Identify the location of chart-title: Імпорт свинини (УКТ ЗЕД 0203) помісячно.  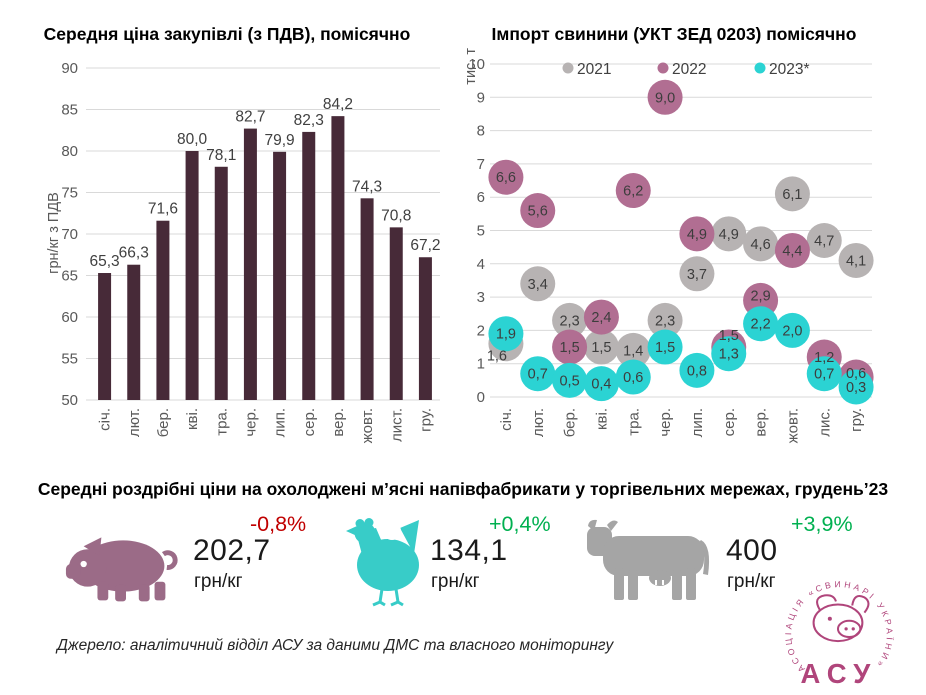
(674, 34).